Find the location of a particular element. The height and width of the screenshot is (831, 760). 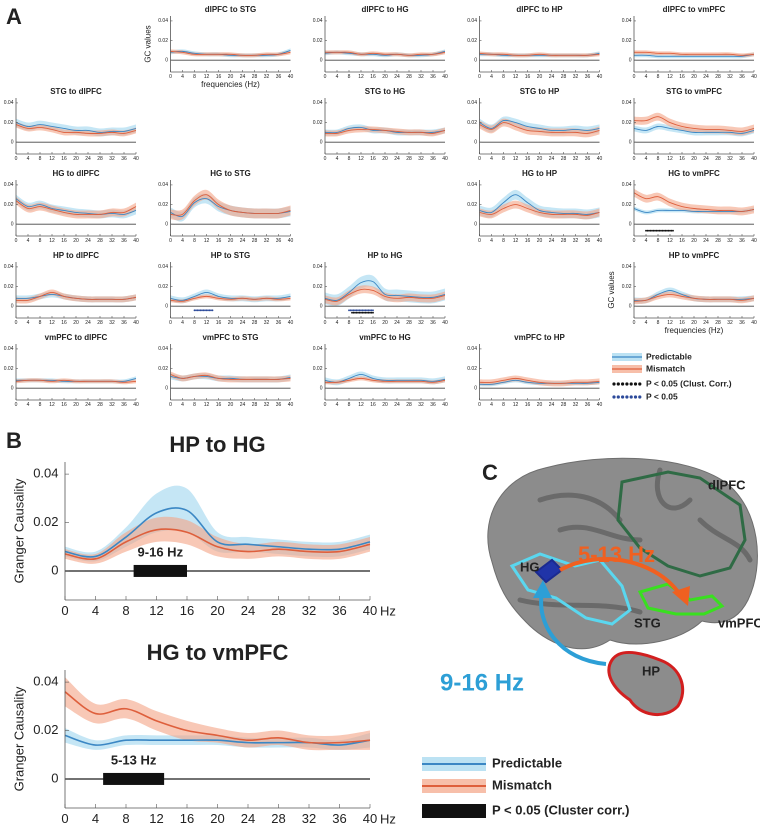

legend-label: P < 0.05 is located at coordinates (662, 396).